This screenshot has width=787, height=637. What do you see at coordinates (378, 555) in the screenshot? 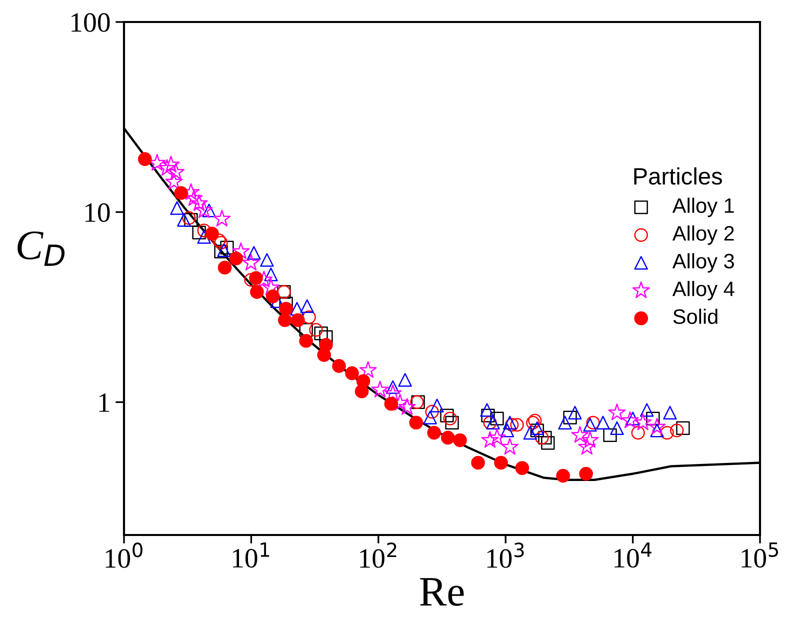
I see `x-tick-label: 10$^{2}$` at bounding box center [378, 555].